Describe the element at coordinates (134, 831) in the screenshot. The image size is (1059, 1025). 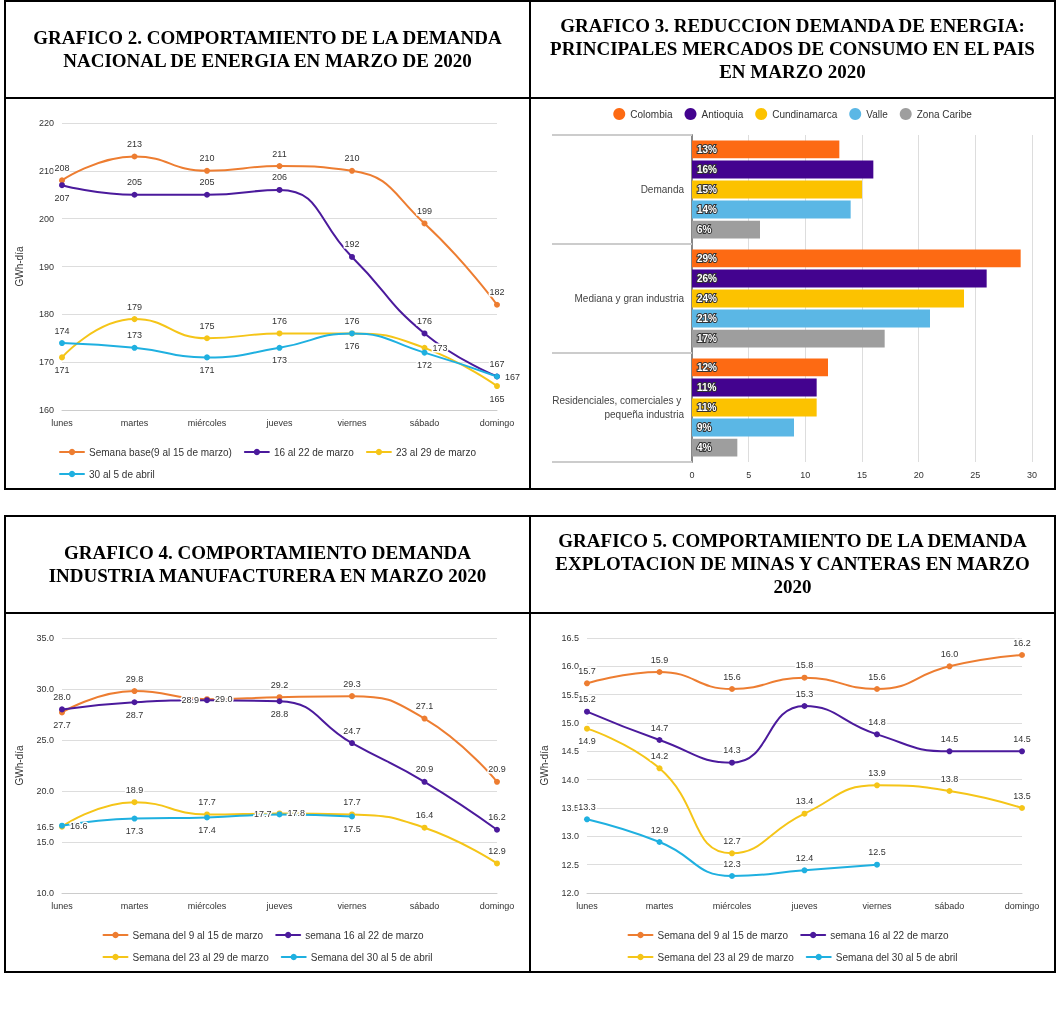
I see `data-label: 17.3` at that location.